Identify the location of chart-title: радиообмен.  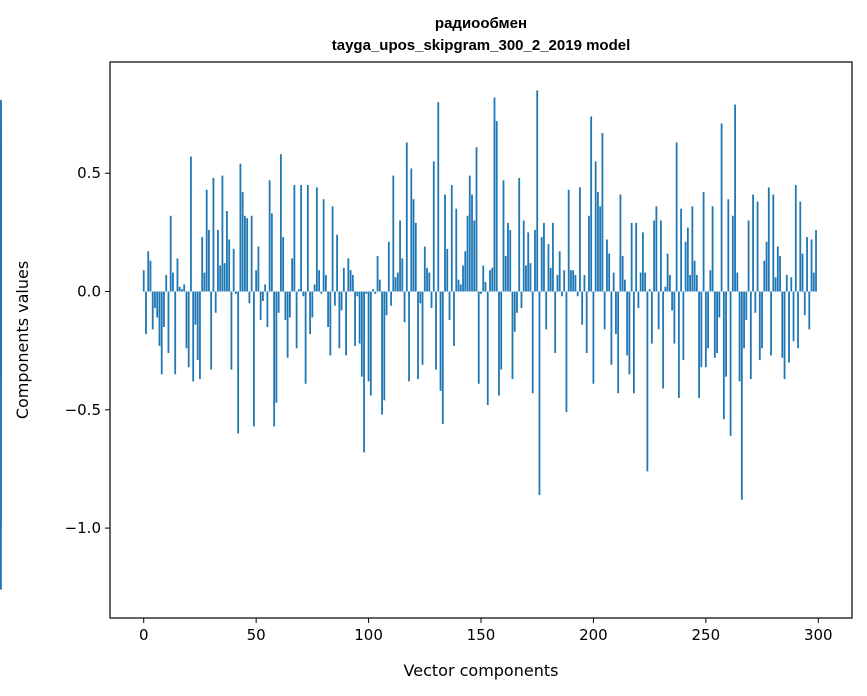
(481, 23).